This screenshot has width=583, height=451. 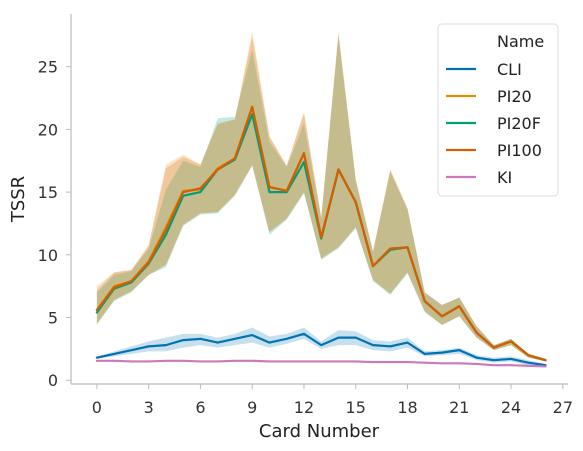 I want to click on line-cli, so click(x=321, y=349).